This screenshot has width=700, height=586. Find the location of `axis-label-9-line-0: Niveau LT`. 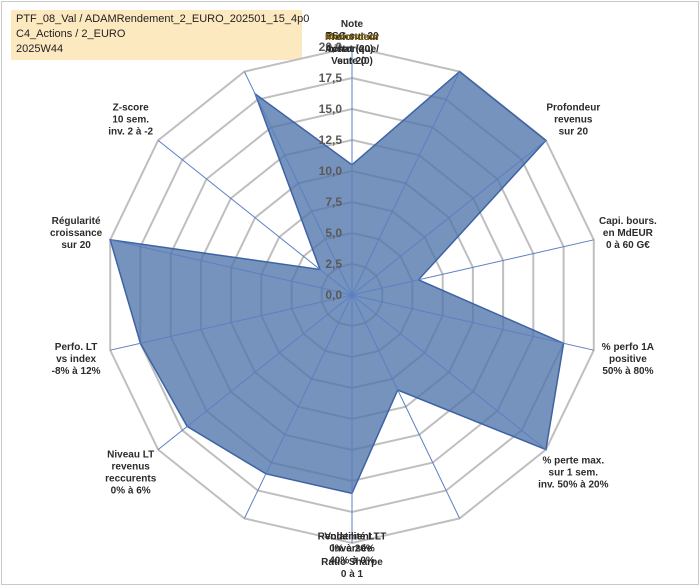

axis-label-9-line-0: Niveau LT is located at coordinates (130, 454).